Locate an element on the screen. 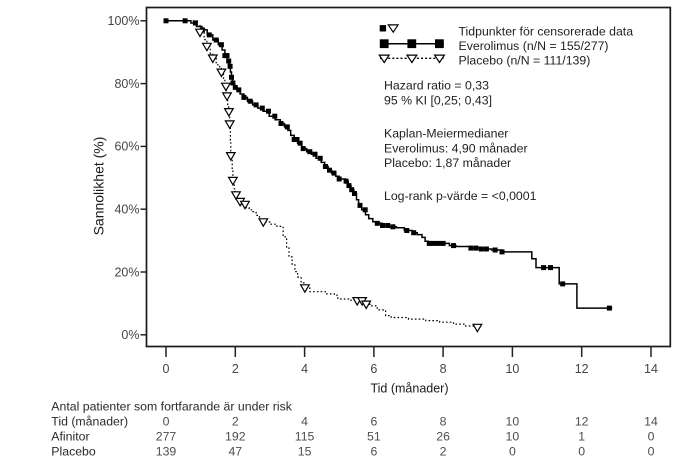  svg-text:Tidpunkter för censorerade dat: Tidpunkter för censorerade data is located at coordinates (546, 31).